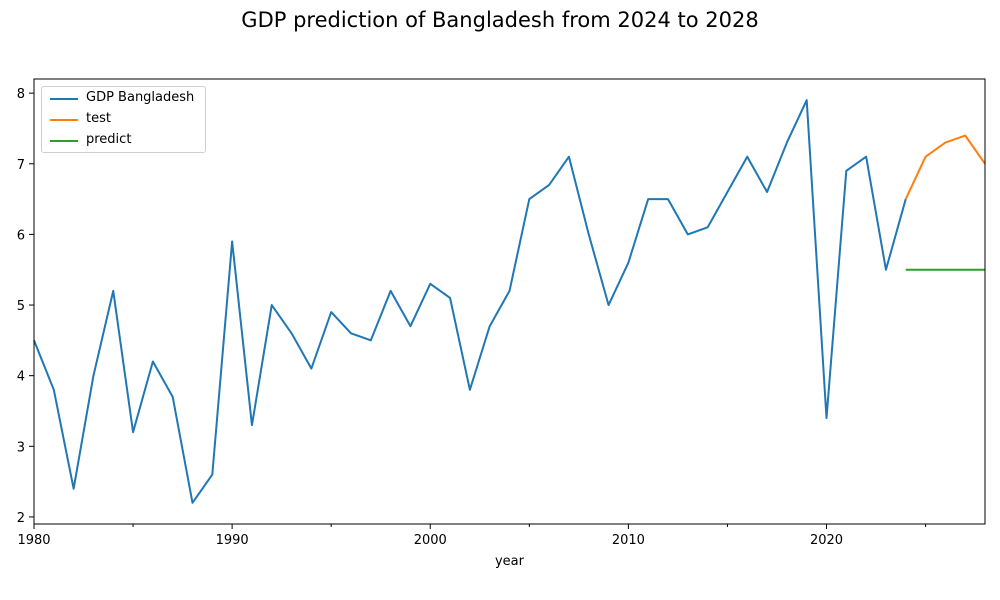 The image size is (1000, 600). Describe the element at coordinates (140, 97) in the screenshot. I see `legend-label-gdp: GDP Bangladesh` at that location.